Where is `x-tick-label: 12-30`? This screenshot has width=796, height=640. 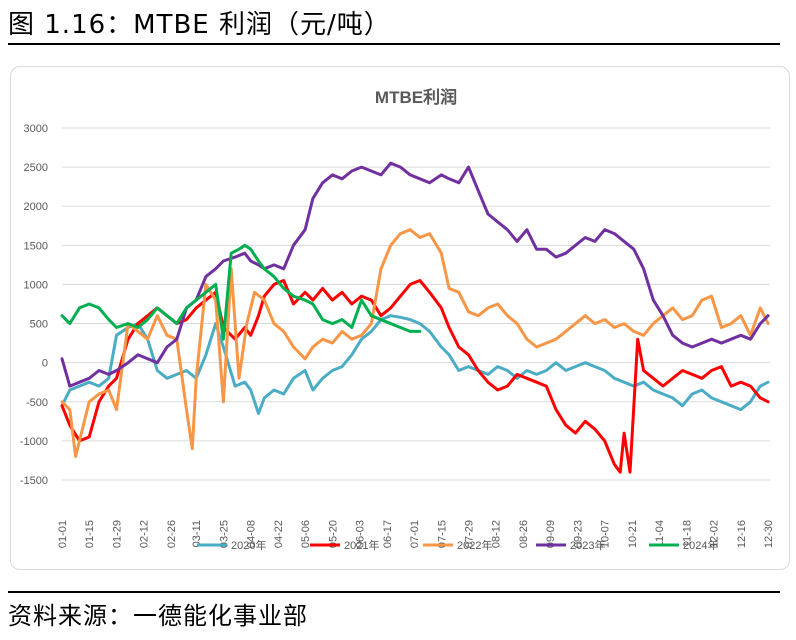 x-tick-label: 12-30 is located at coordinates (769, 534).